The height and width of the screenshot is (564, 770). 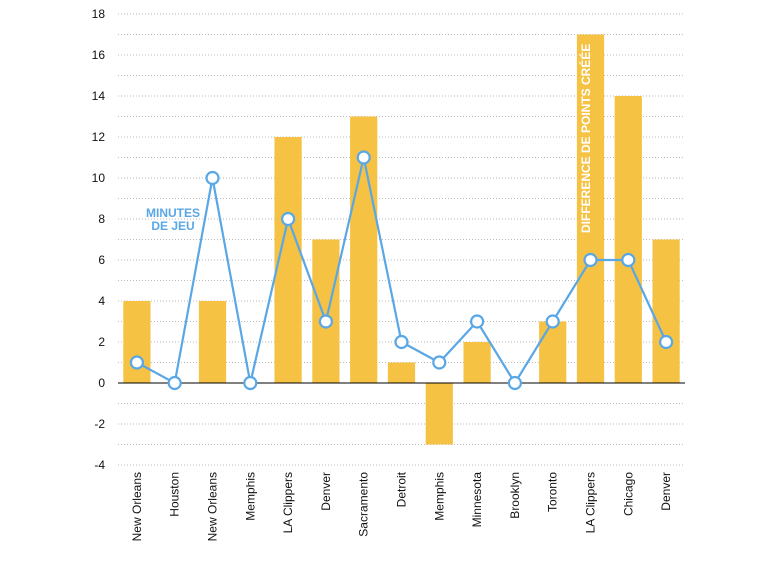 What do you see at coordinates (99, 424) in the screenshot?
I see `y-tick-label: -2` at bounding box center [99, 424].